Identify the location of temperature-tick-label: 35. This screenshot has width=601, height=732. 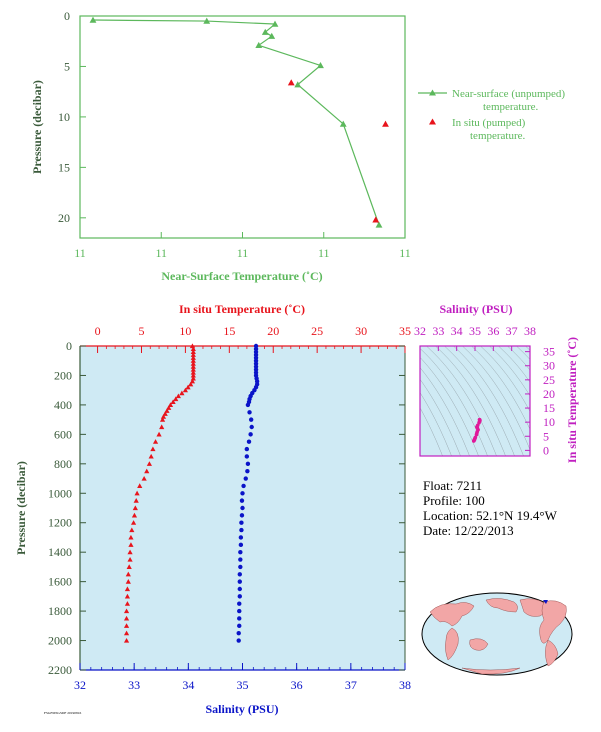
(405, 331).